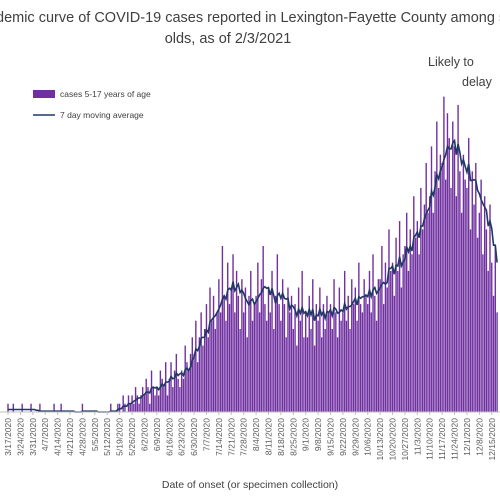  I want to click on x-tick-label: 5/19/2020, so click(120, 437).